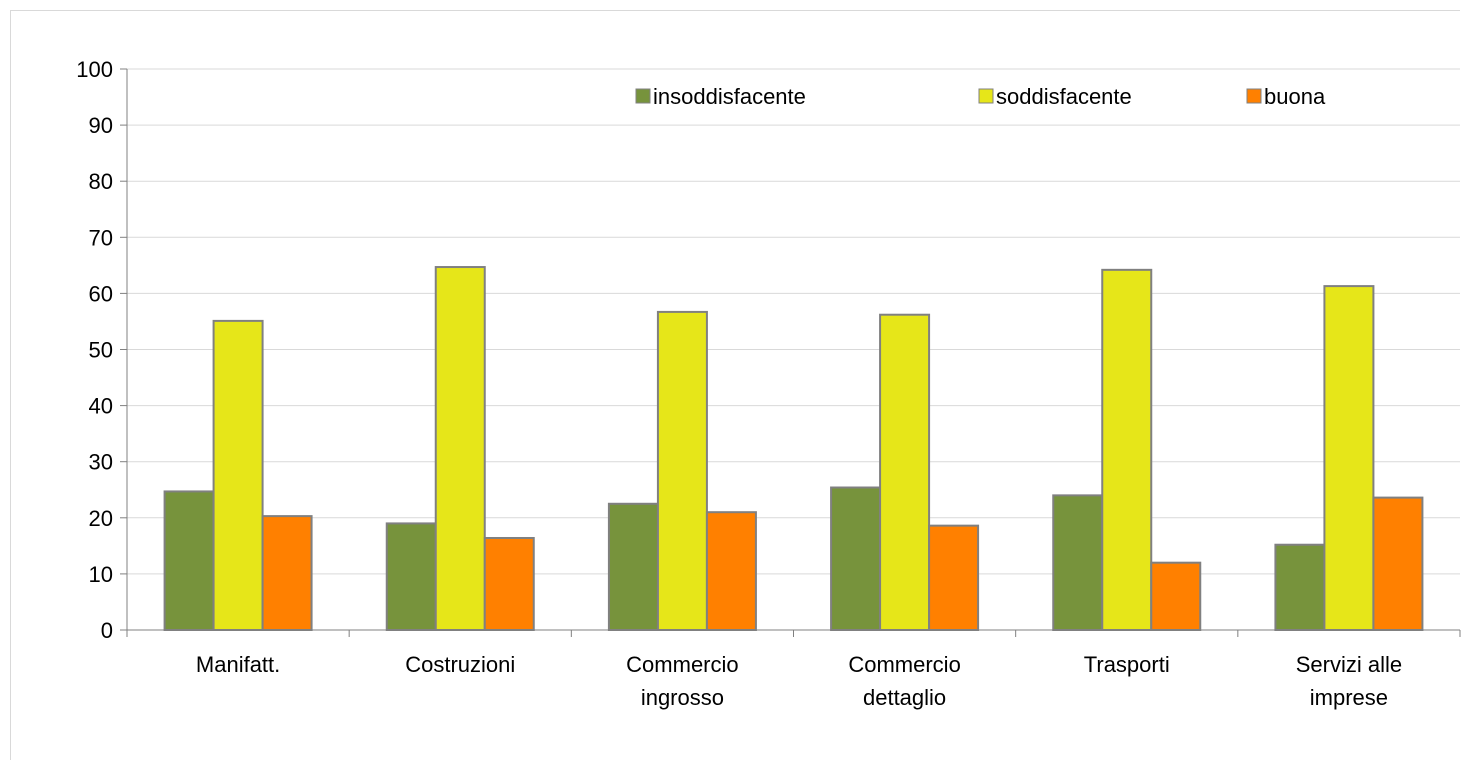  Describe the element at coordinates (904, 697) in the screenshot. I see `x-tick-label: dettaglio` at that location.